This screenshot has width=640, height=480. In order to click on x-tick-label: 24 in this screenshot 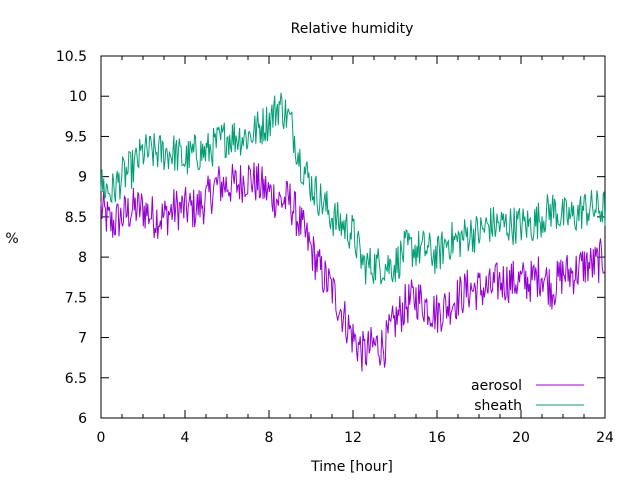, I will do `click(605, 438)`.